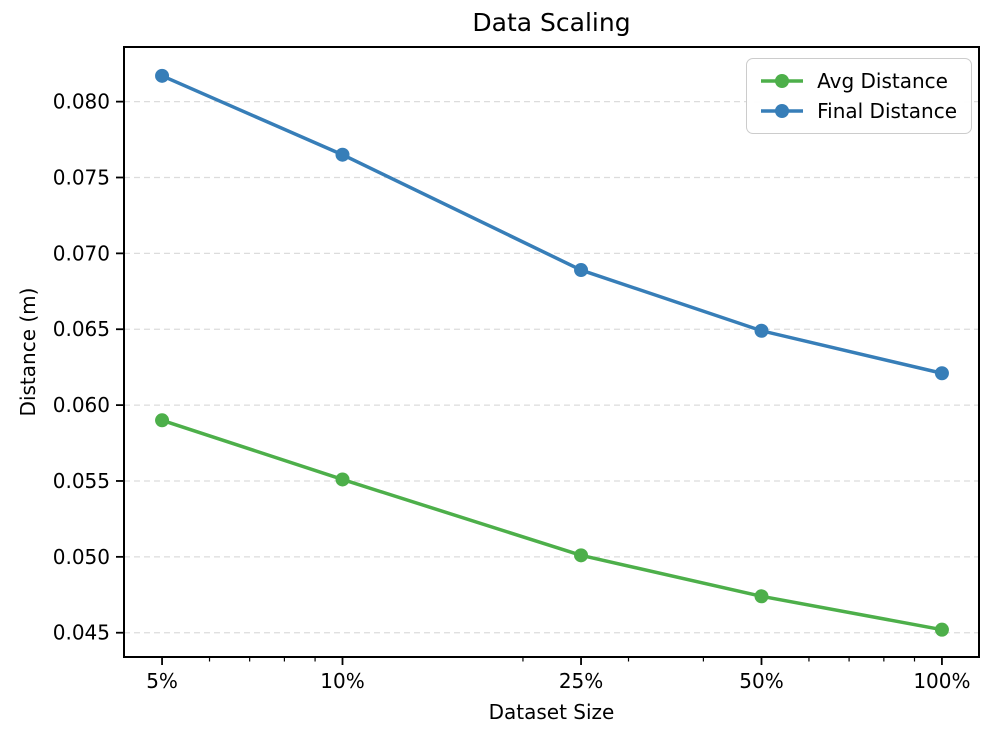 The image size is (997, 741). I want to click on y-tick-label: 0.060, so click(81, 405).